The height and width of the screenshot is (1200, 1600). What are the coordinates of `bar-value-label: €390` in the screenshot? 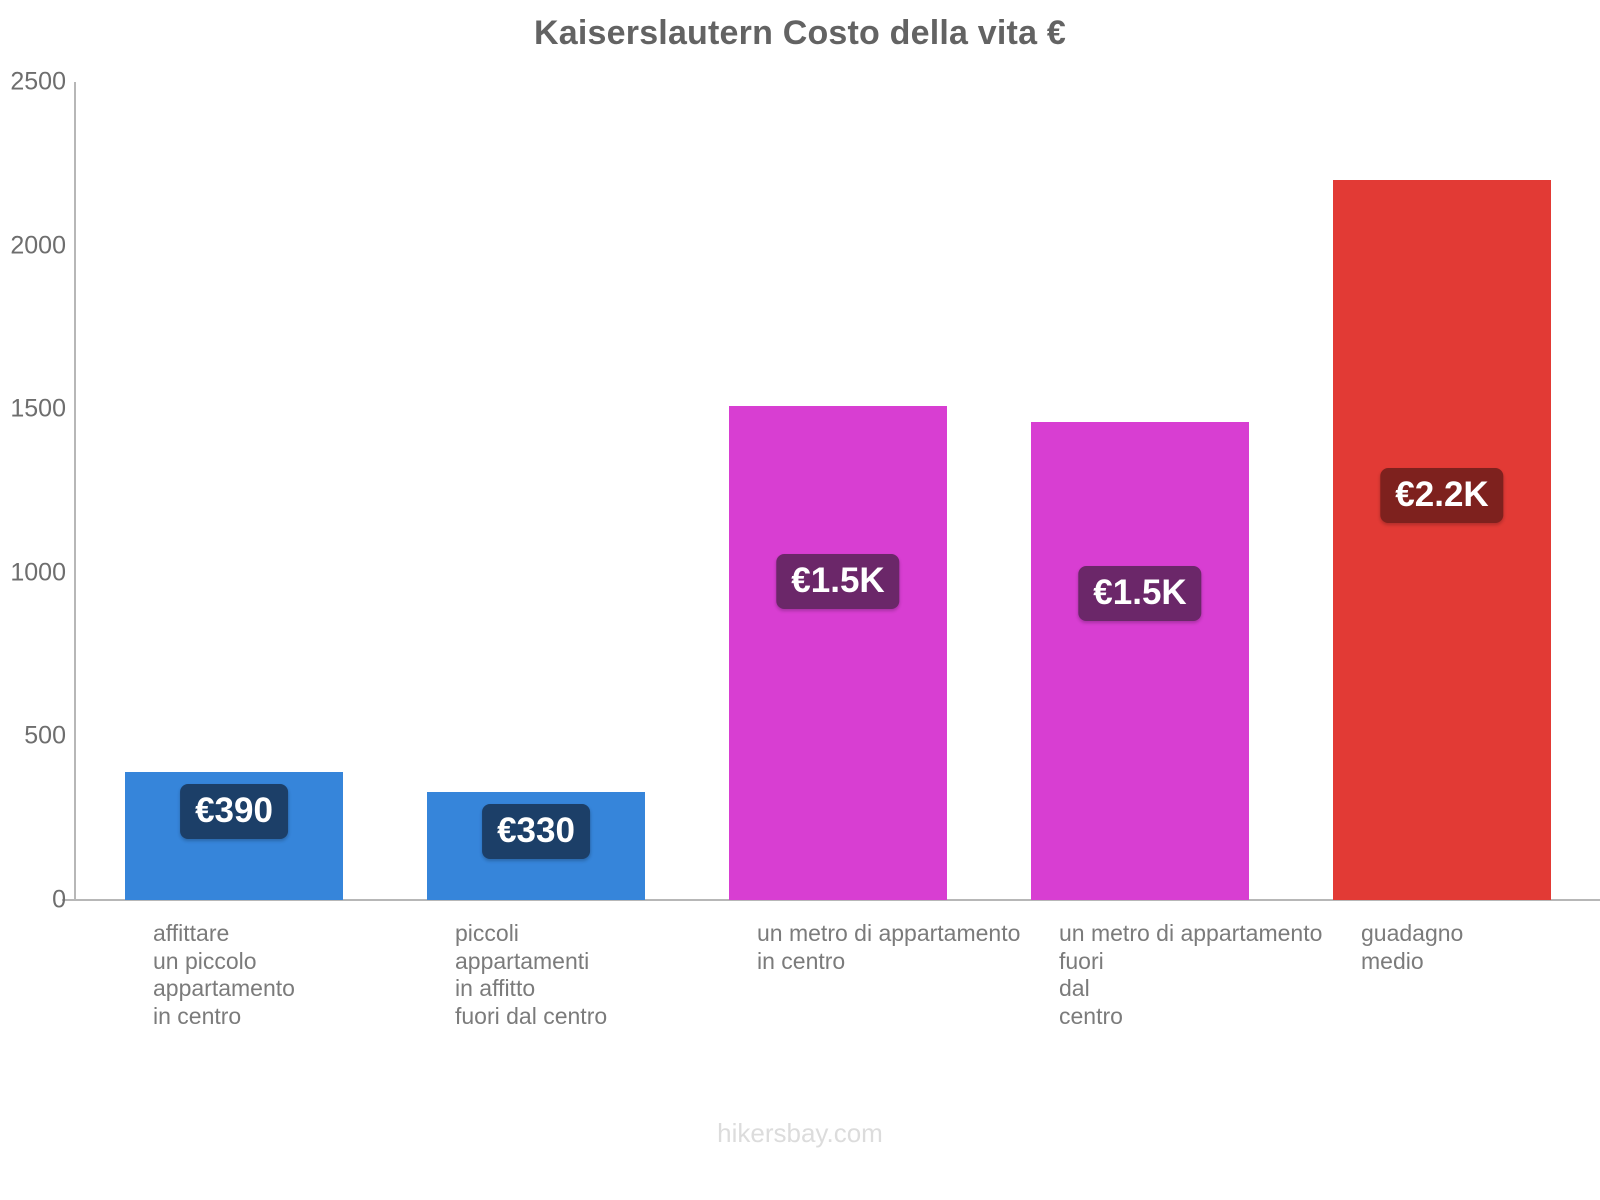 It's located at (234, 812).